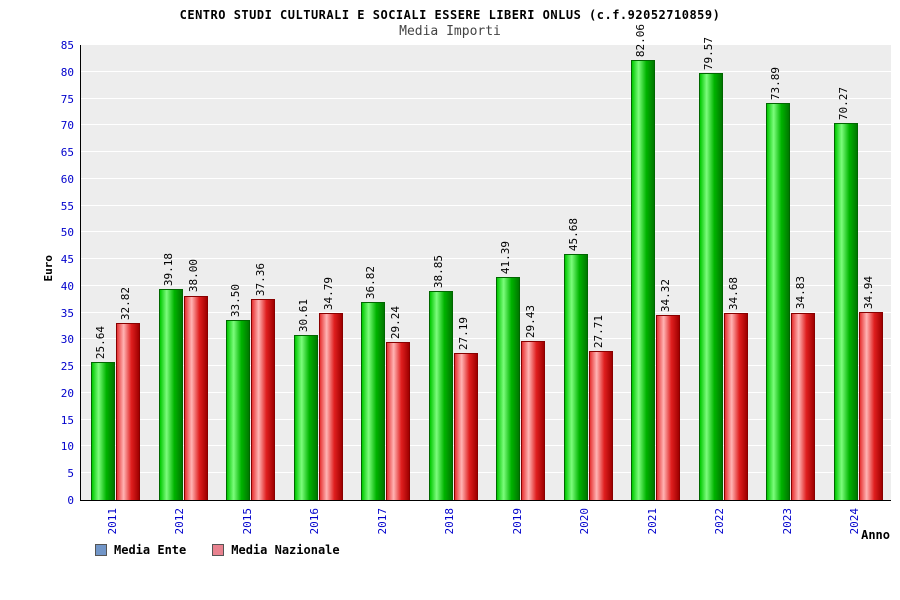 This screenshot has height=600, width=900. What do you see at coordinates (328, 293) in the screenshot?
I see `bar-value-label: 34.79` at bounding box center [328, 293].